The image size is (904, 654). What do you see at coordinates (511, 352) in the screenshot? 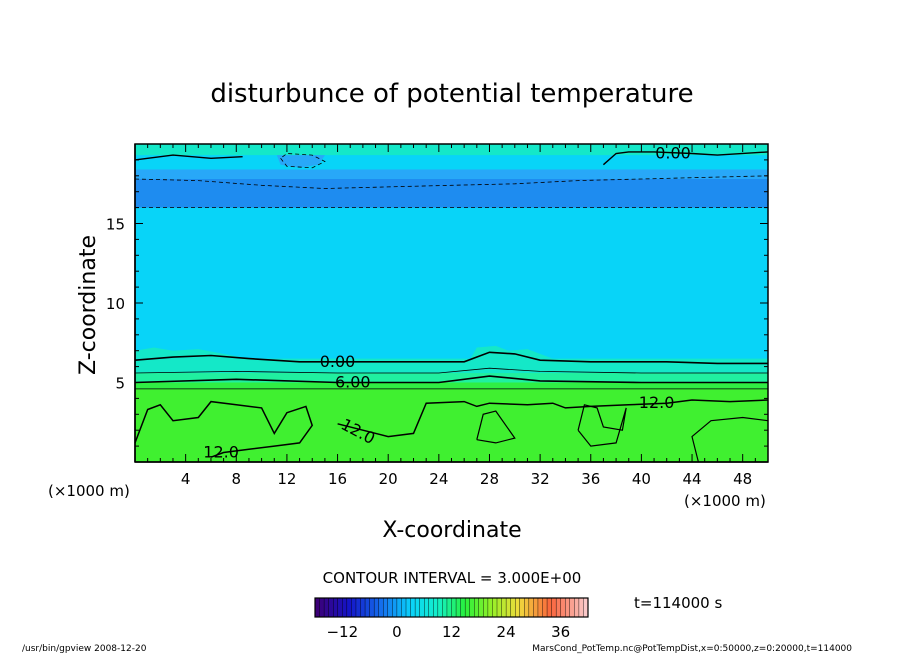
I see `patch-bump-center` at bounding box center [511, 352].